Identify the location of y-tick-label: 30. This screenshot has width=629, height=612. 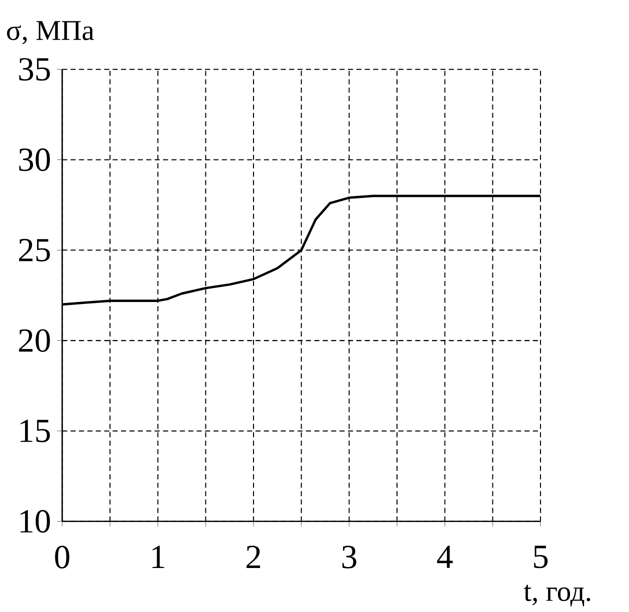
(34, 160).